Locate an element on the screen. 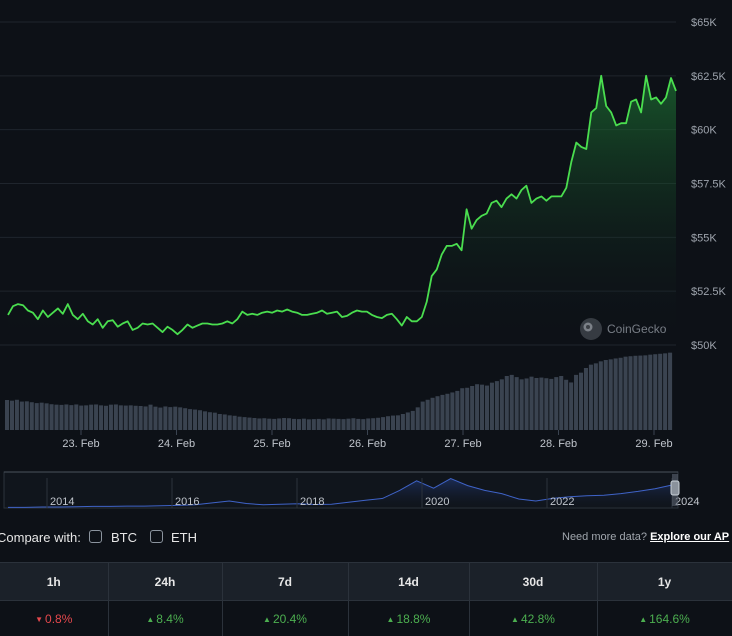 Image resolution: width=732 pixels, height=636 pixels. x-tick-label: 24. Feb is located at coordinates (176, 444).